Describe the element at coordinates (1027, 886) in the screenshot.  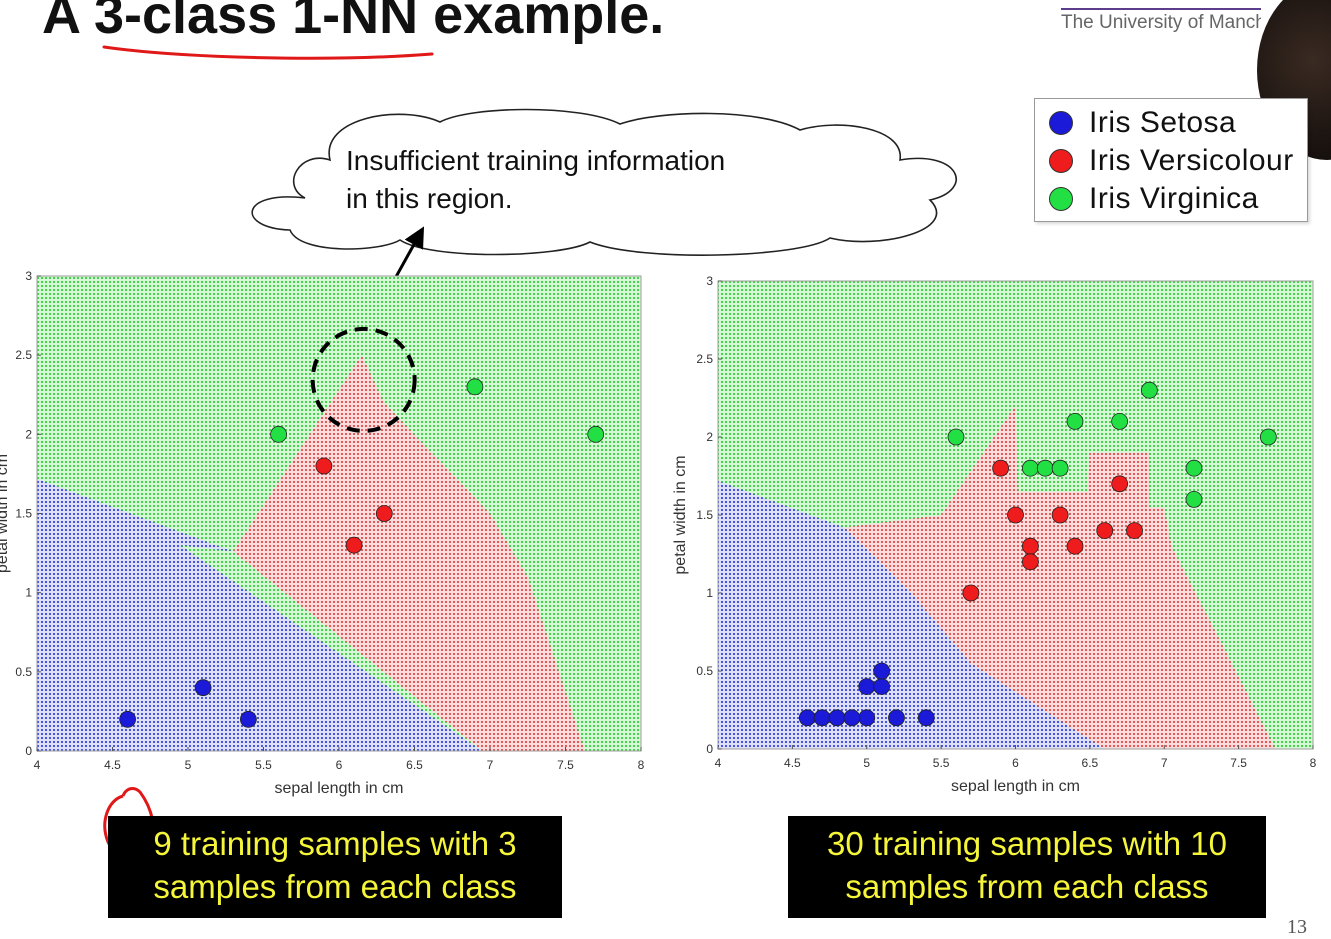
I see `caption-right-line-2: samples from each class` at that location.